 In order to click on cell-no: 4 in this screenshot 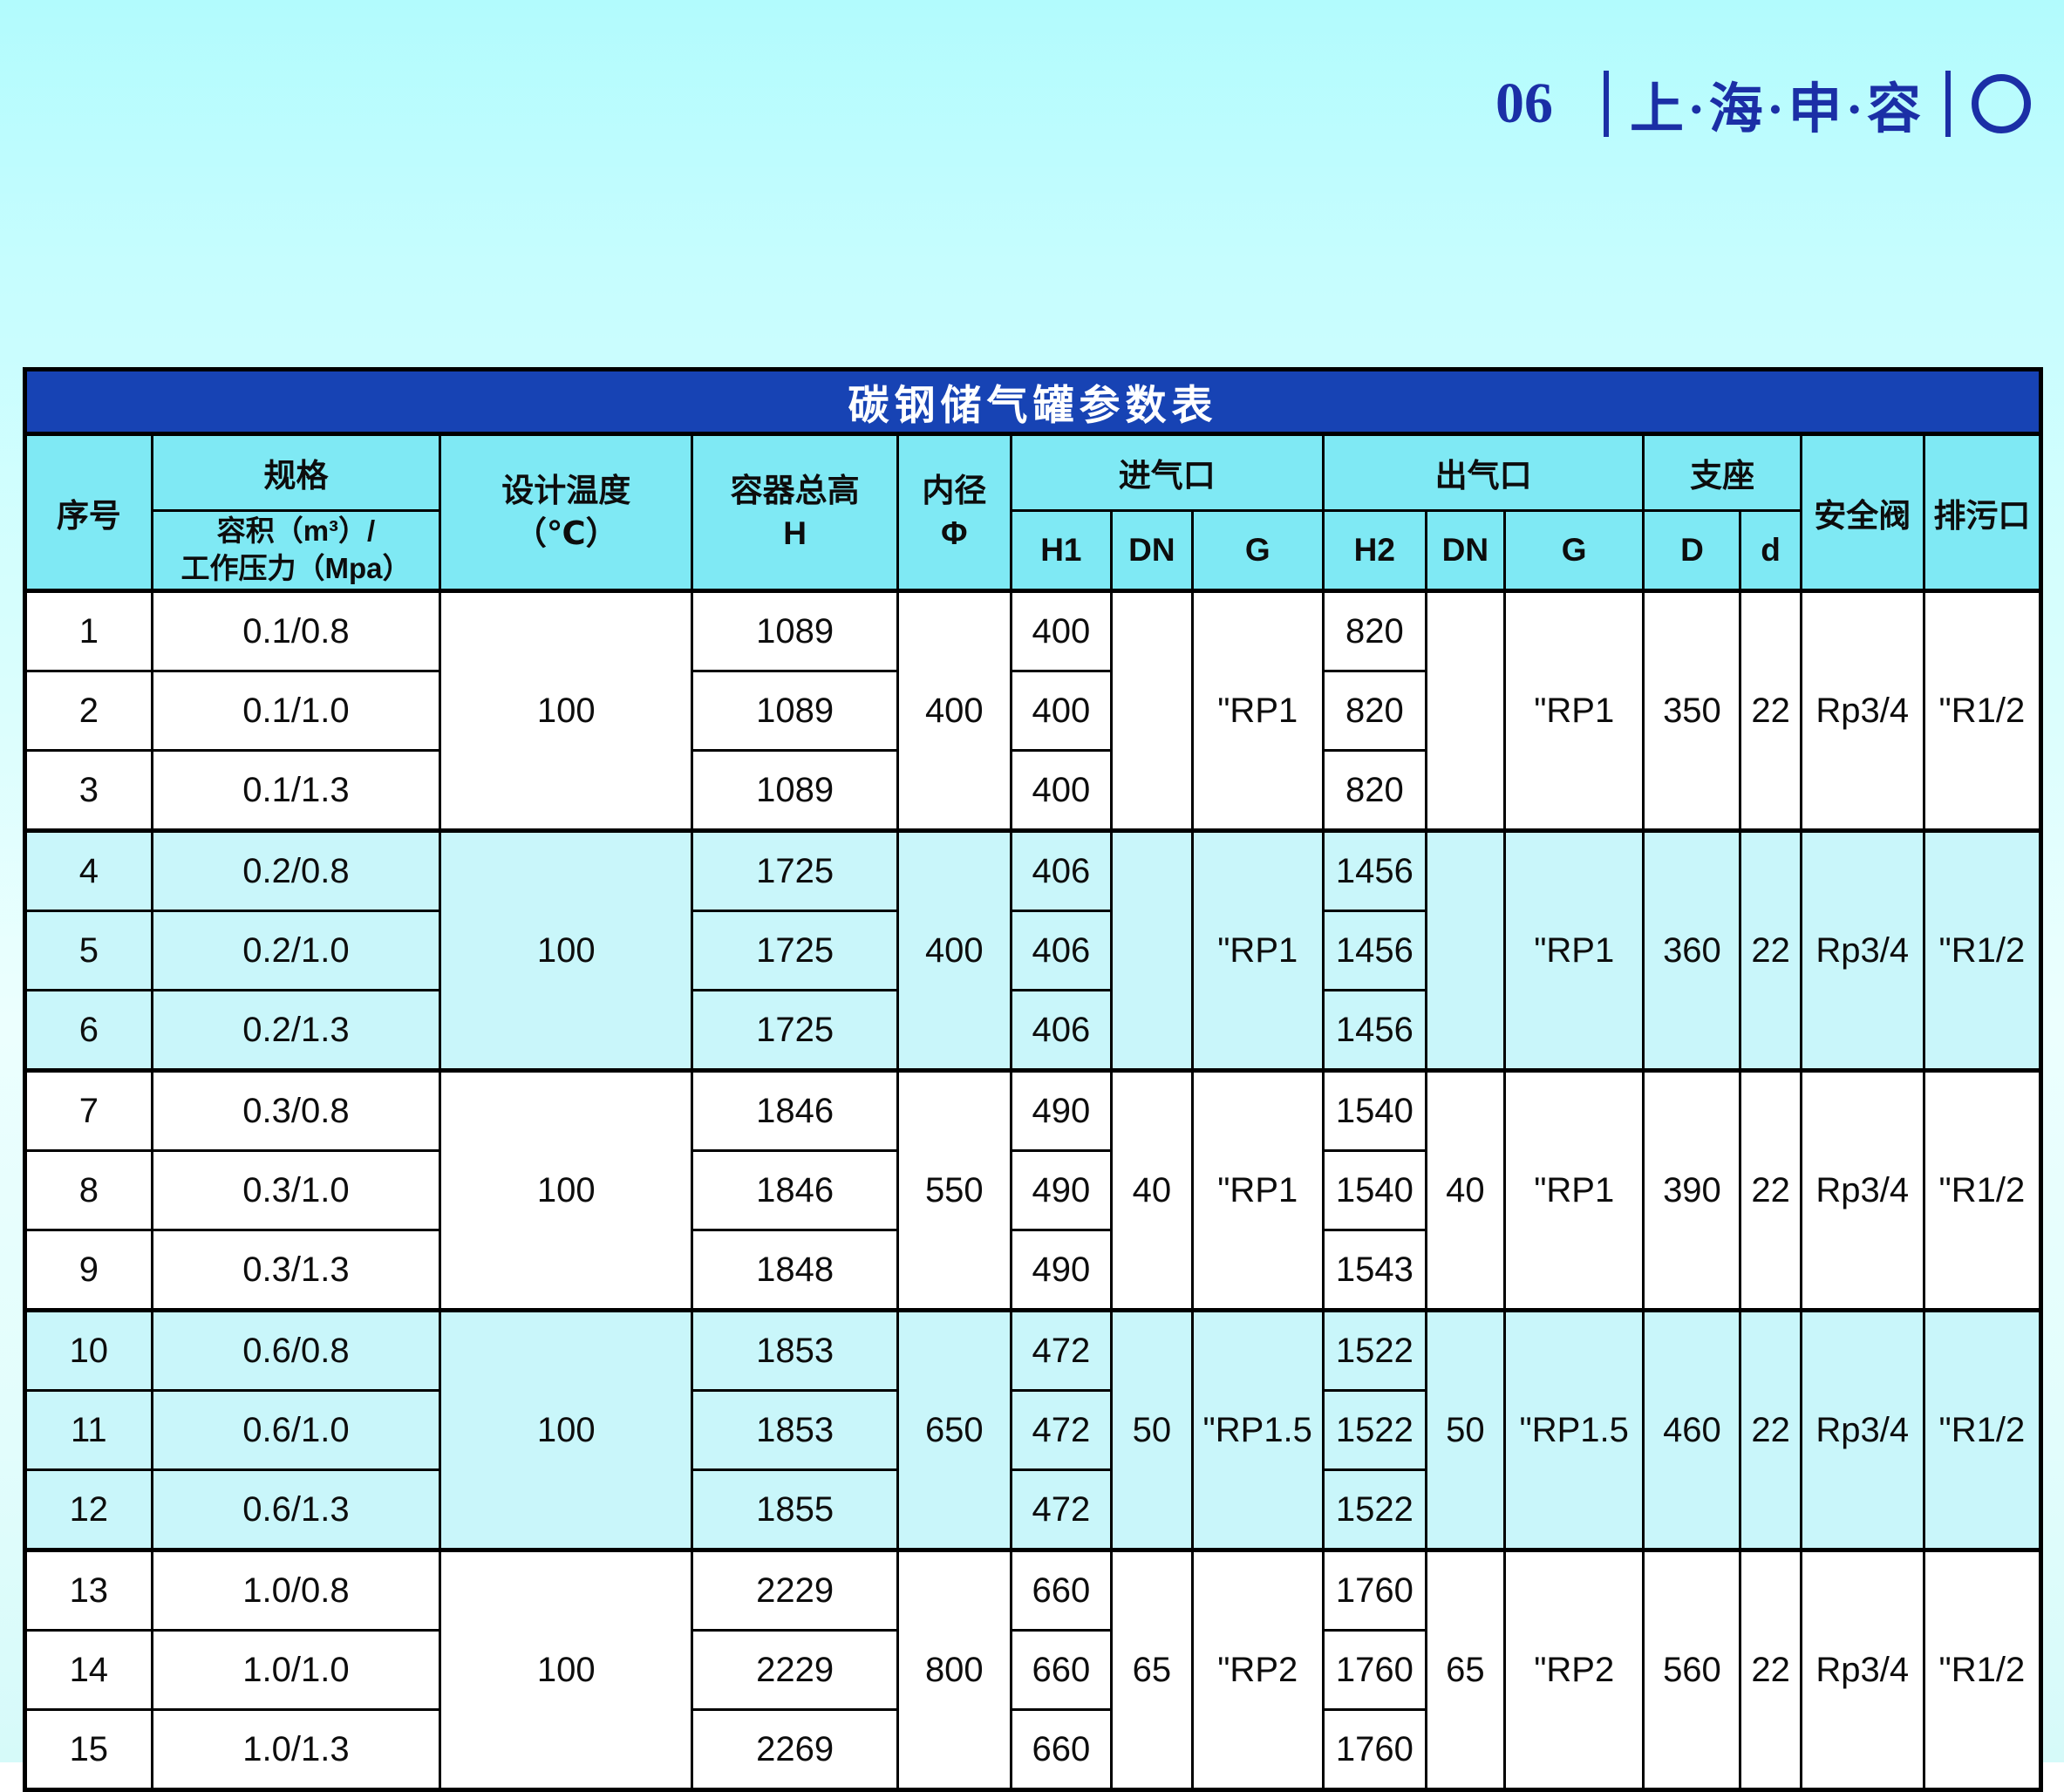, I will do `click(88, 870)`.